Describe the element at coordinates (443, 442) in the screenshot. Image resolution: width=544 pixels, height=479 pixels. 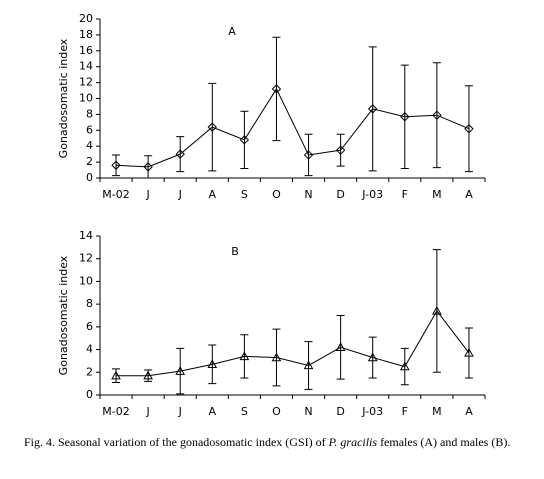
I see `caption-text: females (A) and males (B).` at that location.